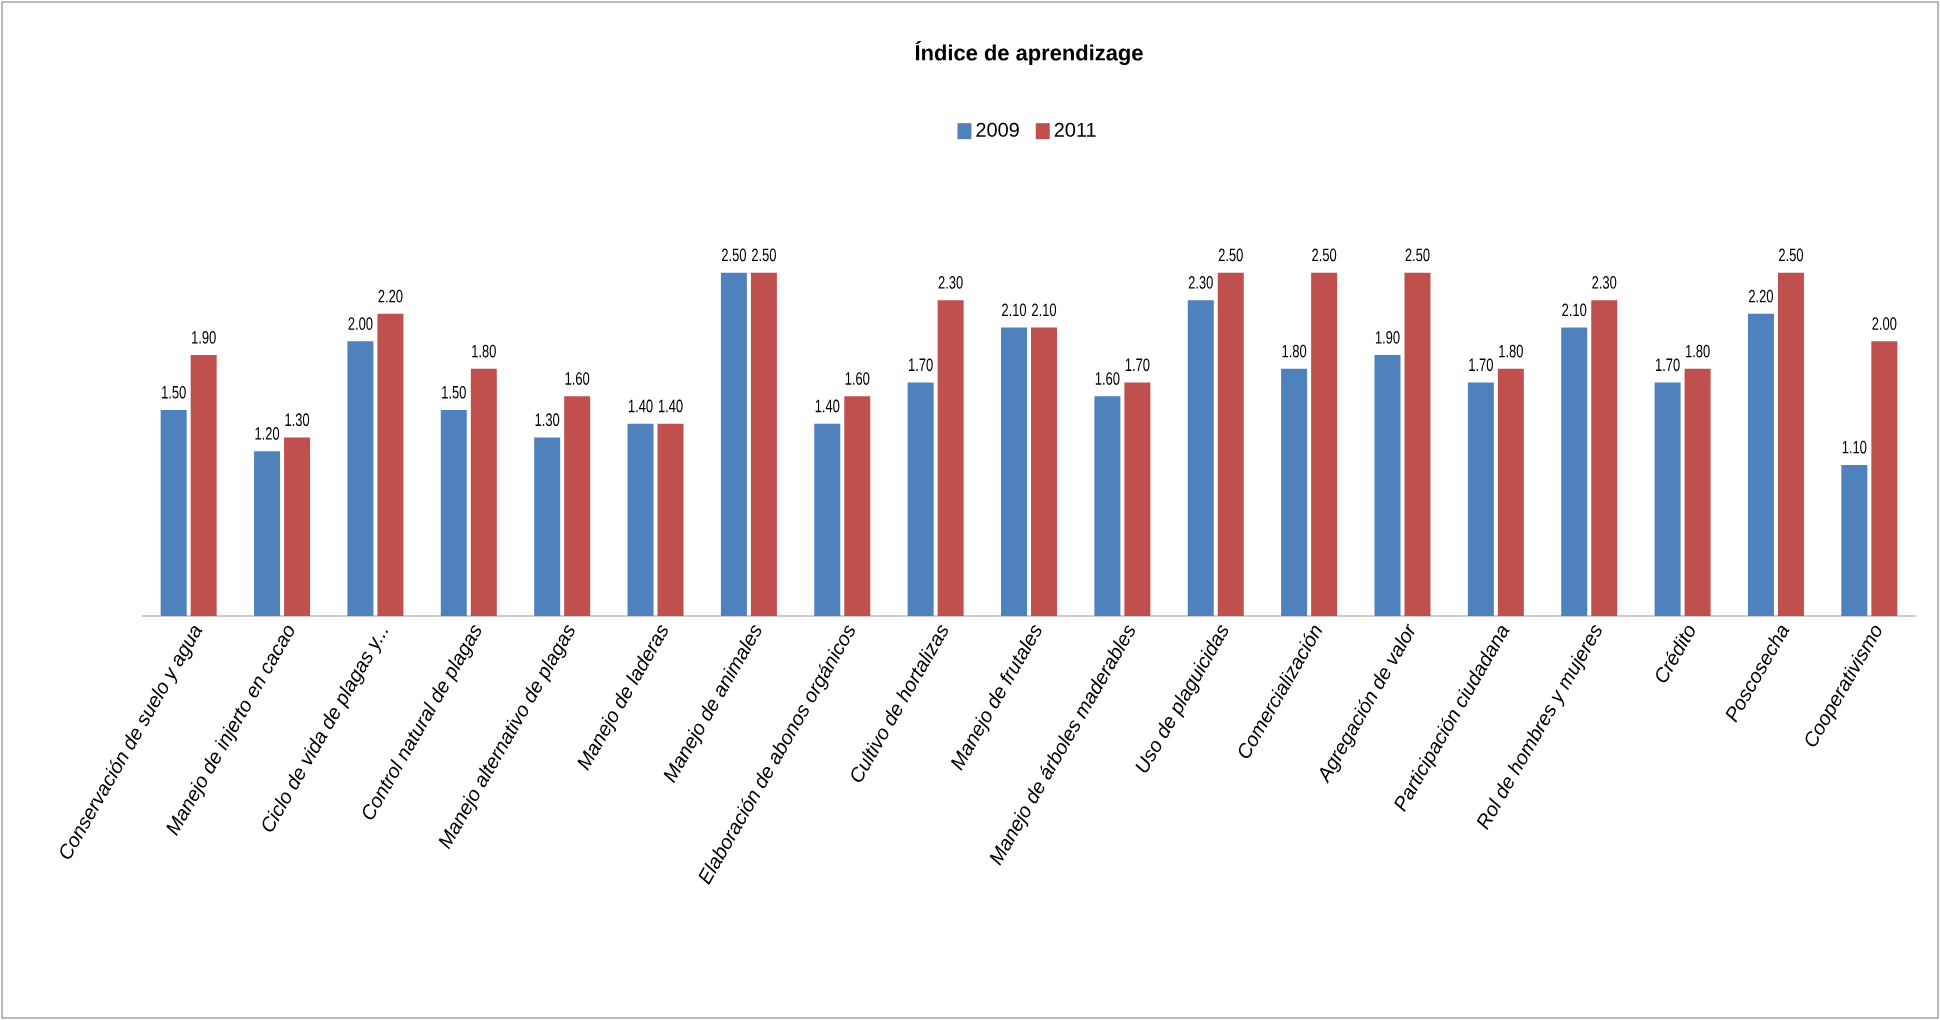  What do you see at coordinates (267, 433) in the screenshot?
I see `data-label: 1.20` at bounding box center [267, 433].